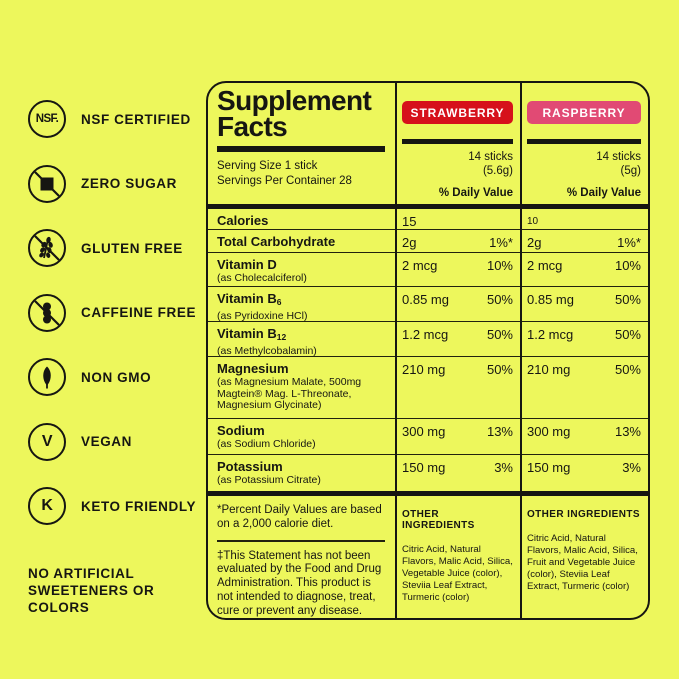  Describe the element at coordinates (47, 312) in the screenshot. I see `caffeine-free-icon` at that location.